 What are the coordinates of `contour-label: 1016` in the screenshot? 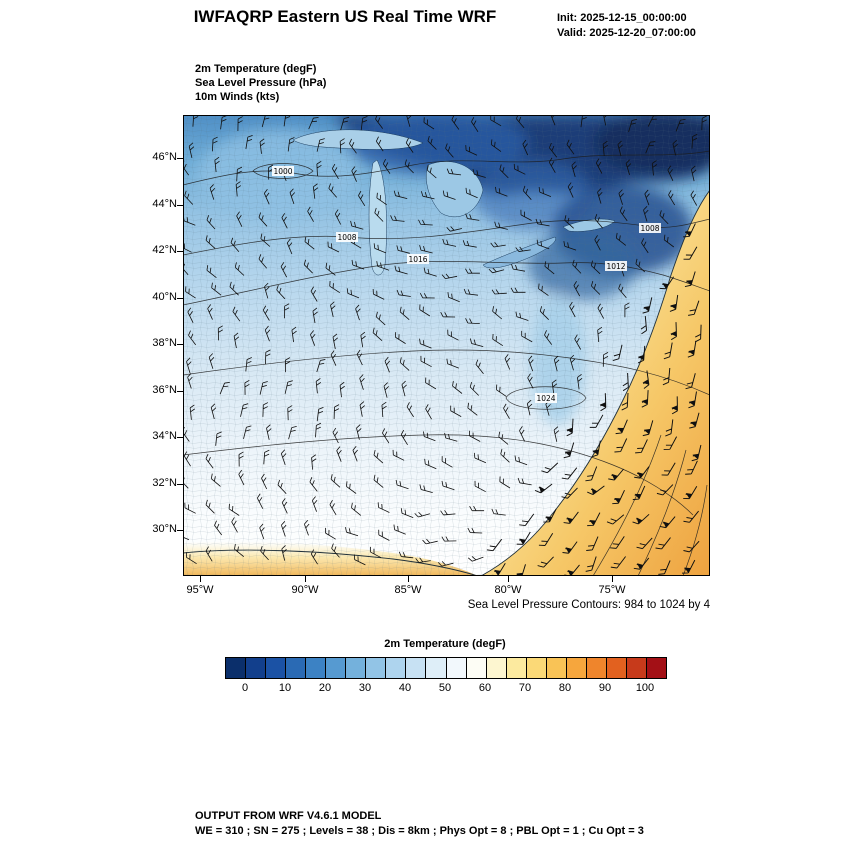 It's located at (417, 259).